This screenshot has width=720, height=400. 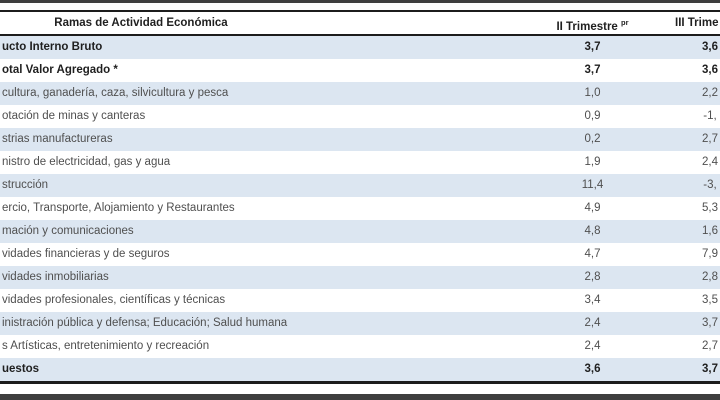 I want to click on row-q2-value: 3,6, so click(x=592, y=369).